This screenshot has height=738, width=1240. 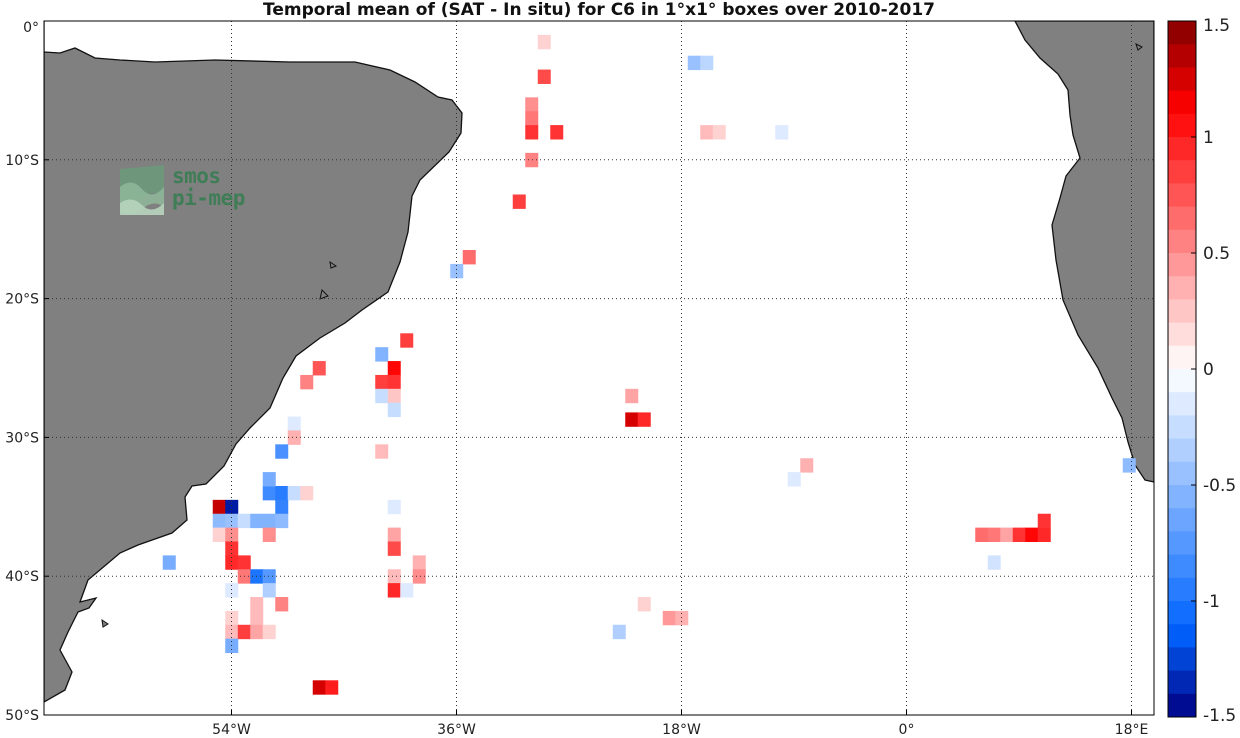 I want to click on y-tick-label: 30°S, so click(x=22, y=438).